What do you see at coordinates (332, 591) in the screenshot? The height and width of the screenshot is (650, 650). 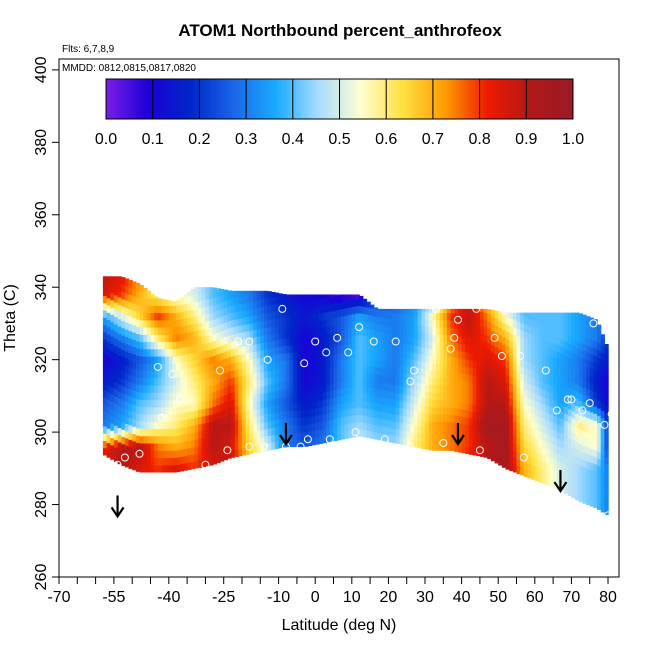 I see `x-axis: -70 -55 -40 -25 -10 0 10 20 30 40 50 60 70 80` at bounding box center [332, 591].